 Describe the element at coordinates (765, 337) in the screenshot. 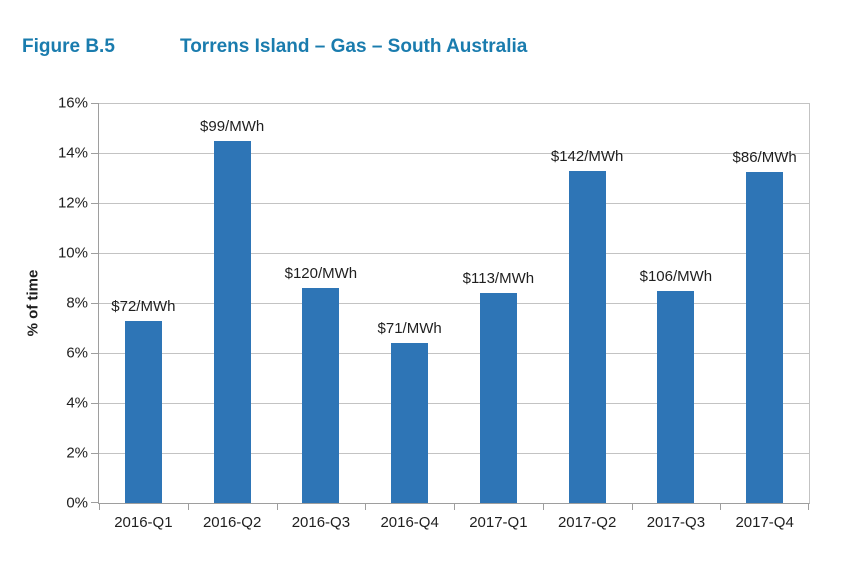

I see `bar-2017-Q4` at that location.